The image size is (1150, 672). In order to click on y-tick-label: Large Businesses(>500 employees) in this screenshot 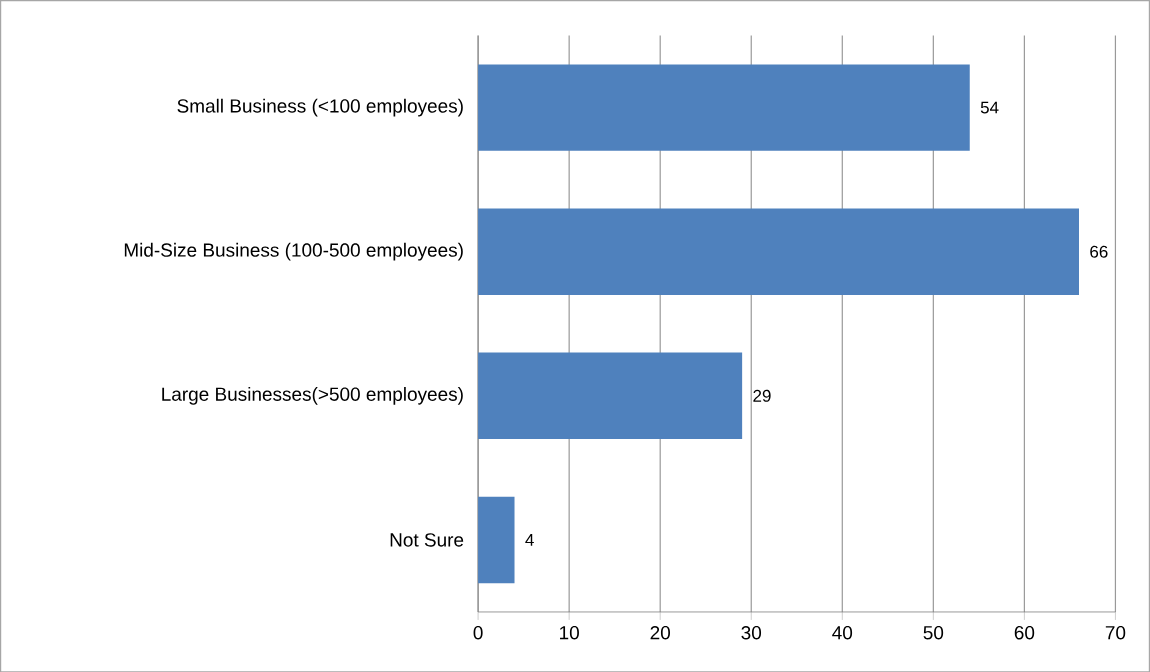, I will do `click(312, 395)`.